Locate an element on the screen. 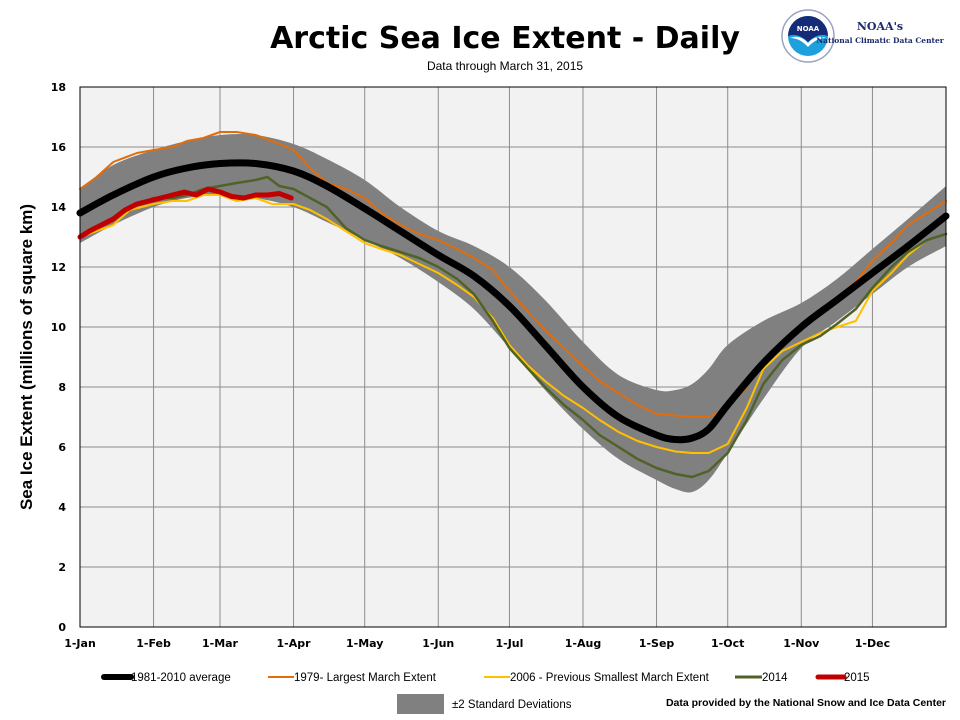 The width and height of the screenshot is (960, 720). x-tick-label: 1-Jan is located at coordinates (80, 643).